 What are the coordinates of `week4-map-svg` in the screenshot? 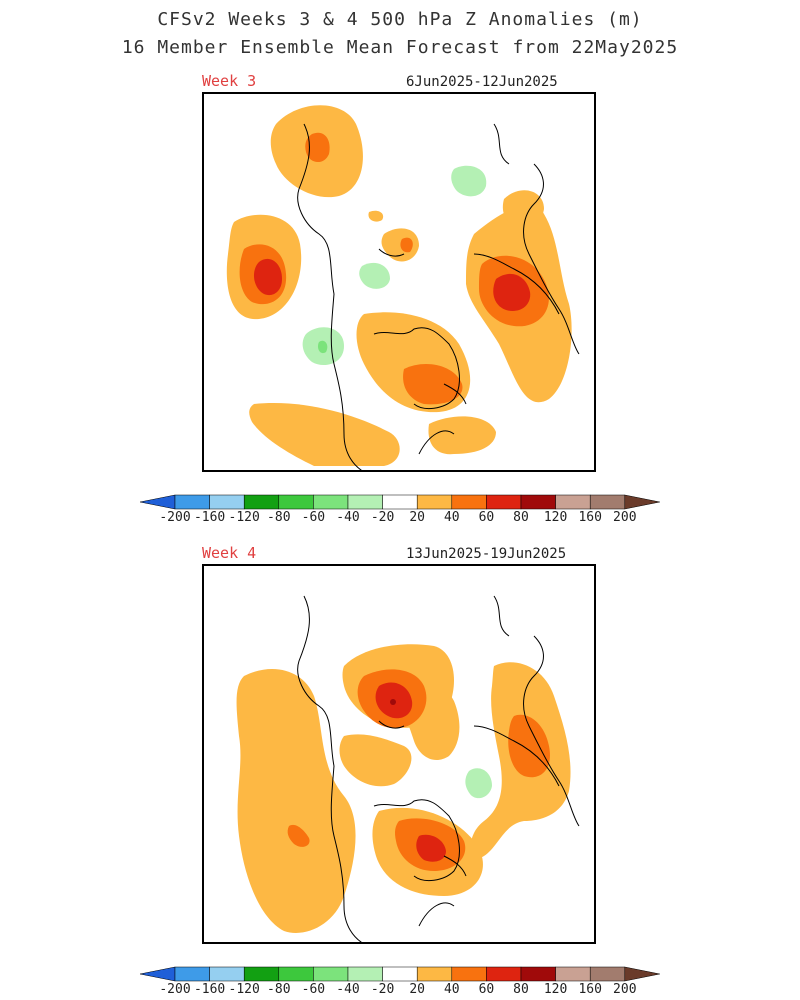 It's located at (408, 768).